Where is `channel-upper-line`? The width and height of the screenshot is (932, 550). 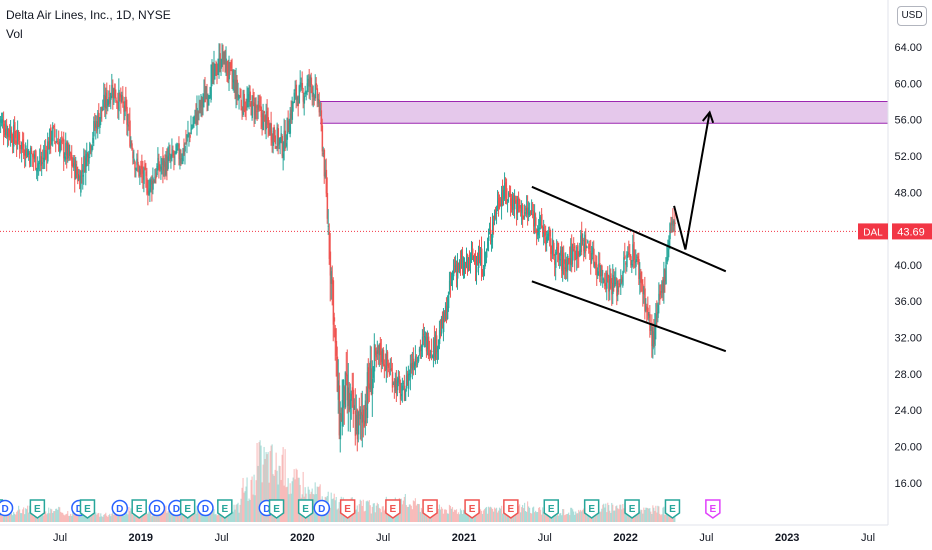
channel-upper-line is located at coordinates (629, 229).